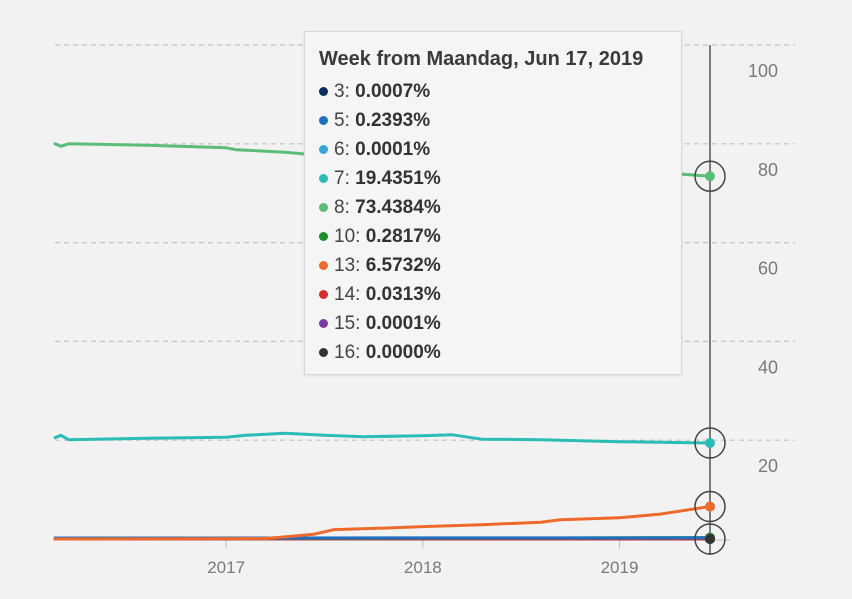  What do you see at coordinates (347, 294) in the screenshot?
I see `tooltip-row-label: 14:` at bounding box center [347, 294].